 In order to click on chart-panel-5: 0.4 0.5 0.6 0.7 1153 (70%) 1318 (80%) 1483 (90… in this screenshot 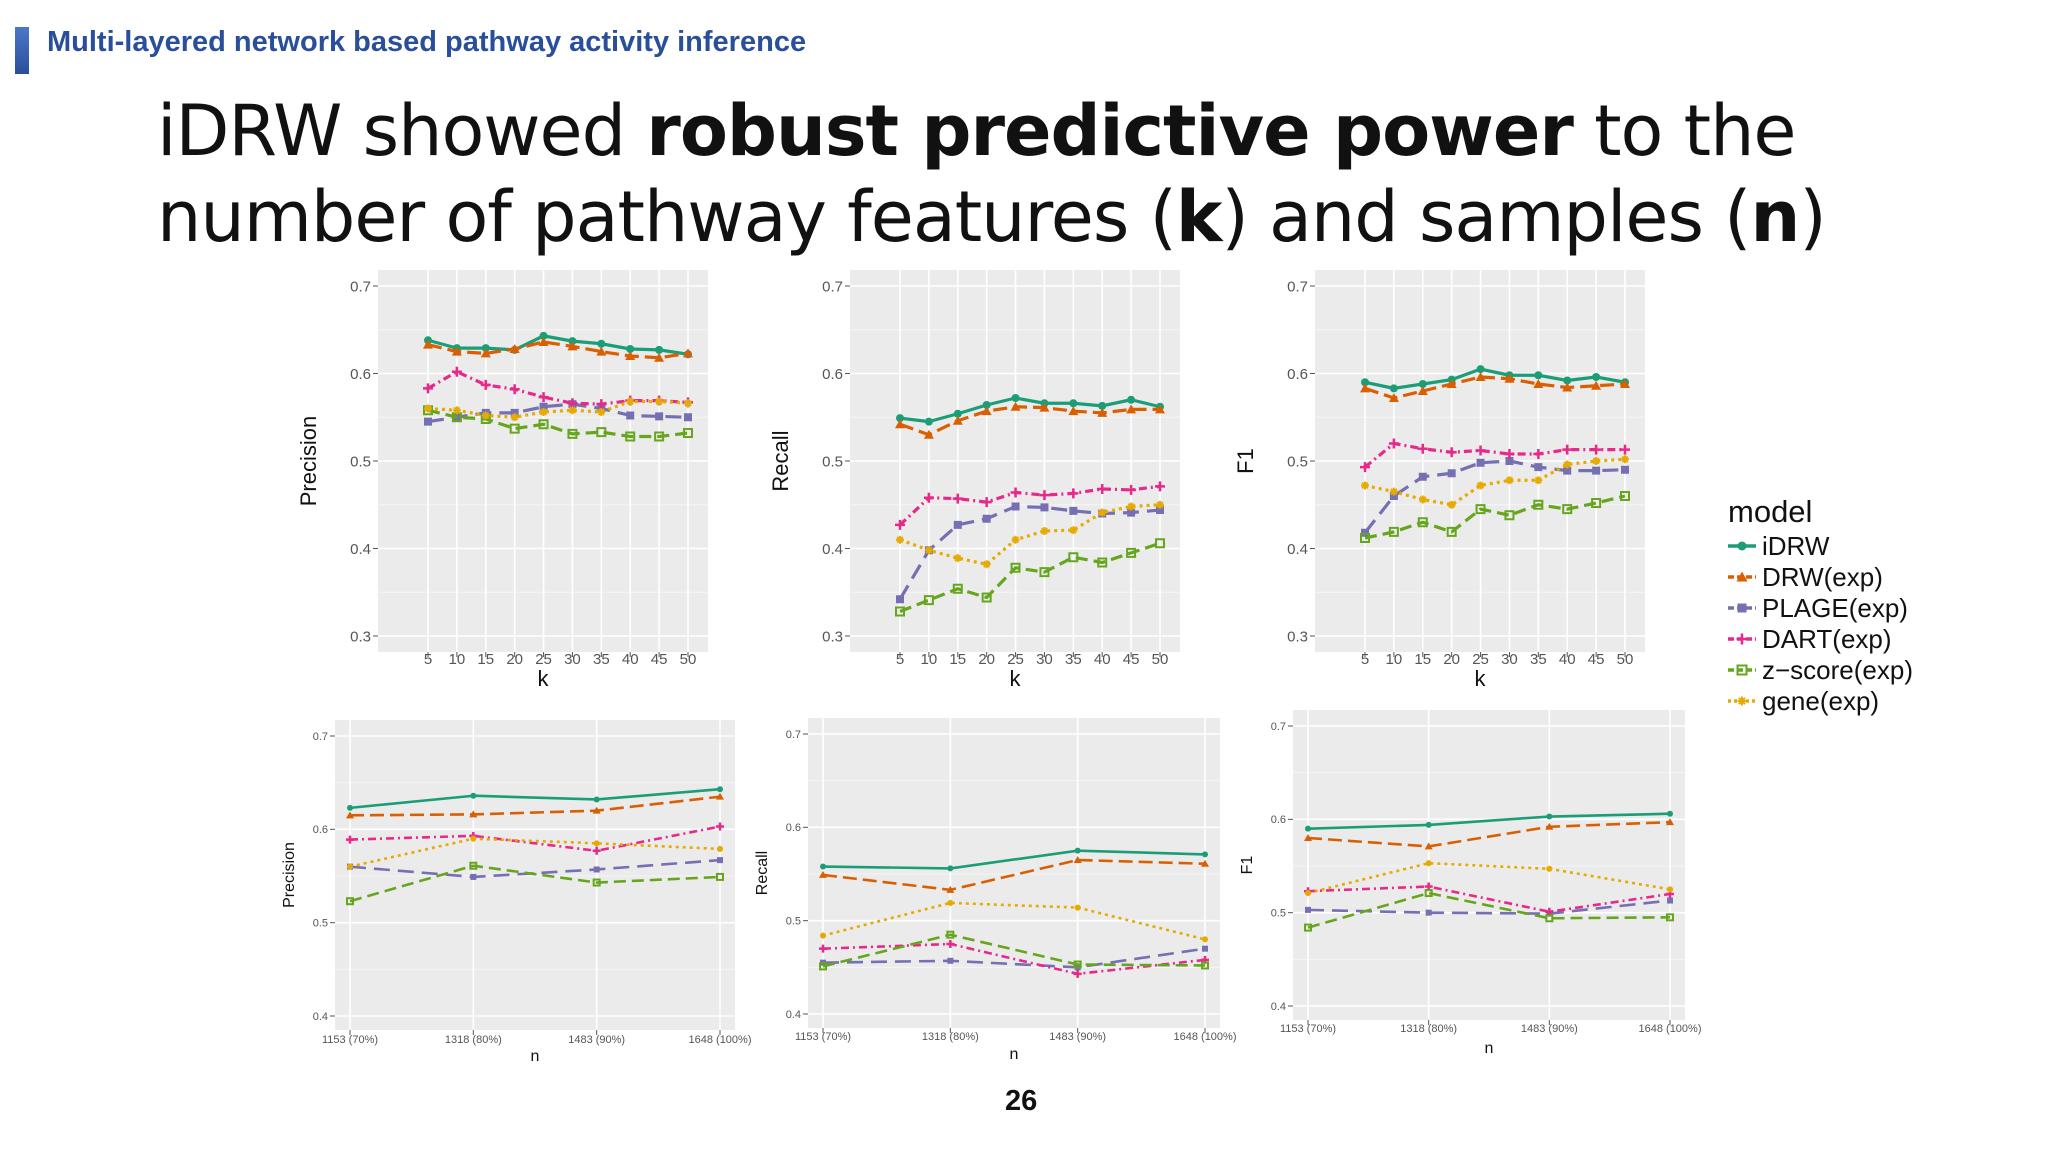, I will do `click(995, 890)`.